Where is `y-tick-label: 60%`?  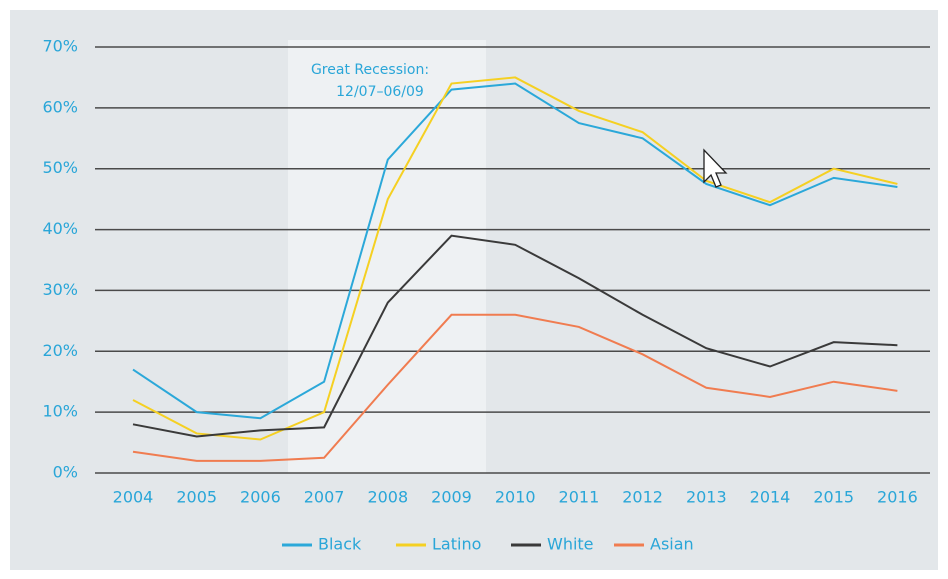
y-tick-label: 60% is located at coordinates (60, 106).